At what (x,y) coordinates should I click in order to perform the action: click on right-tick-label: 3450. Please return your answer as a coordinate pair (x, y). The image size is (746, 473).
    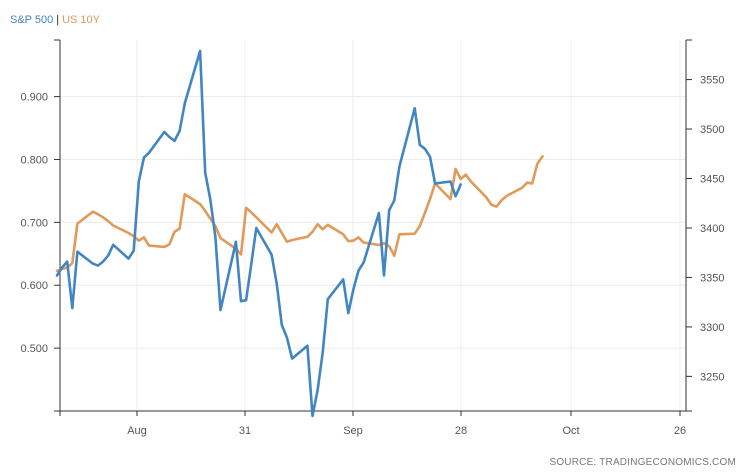
    Looking at the image, I should click on (712, 180).